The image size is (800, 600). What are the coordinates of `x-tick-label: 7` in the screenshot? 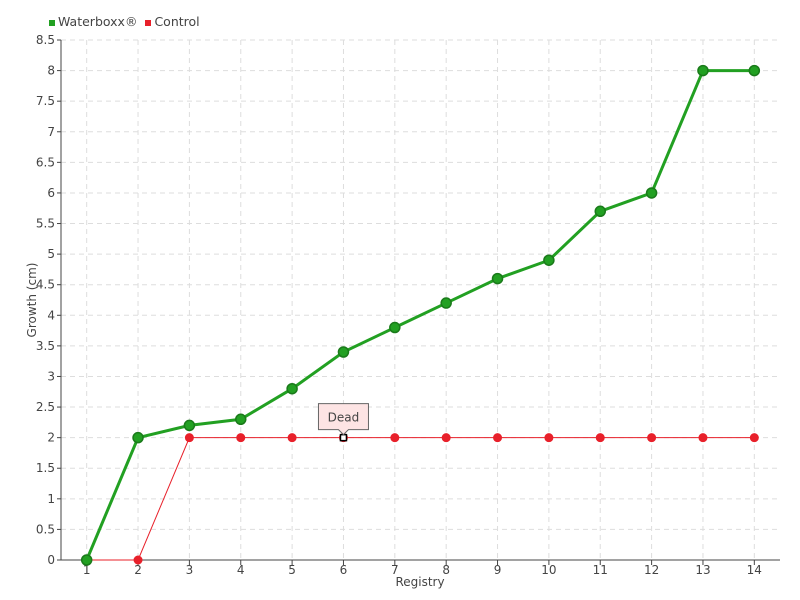 It's located at (395, 570).